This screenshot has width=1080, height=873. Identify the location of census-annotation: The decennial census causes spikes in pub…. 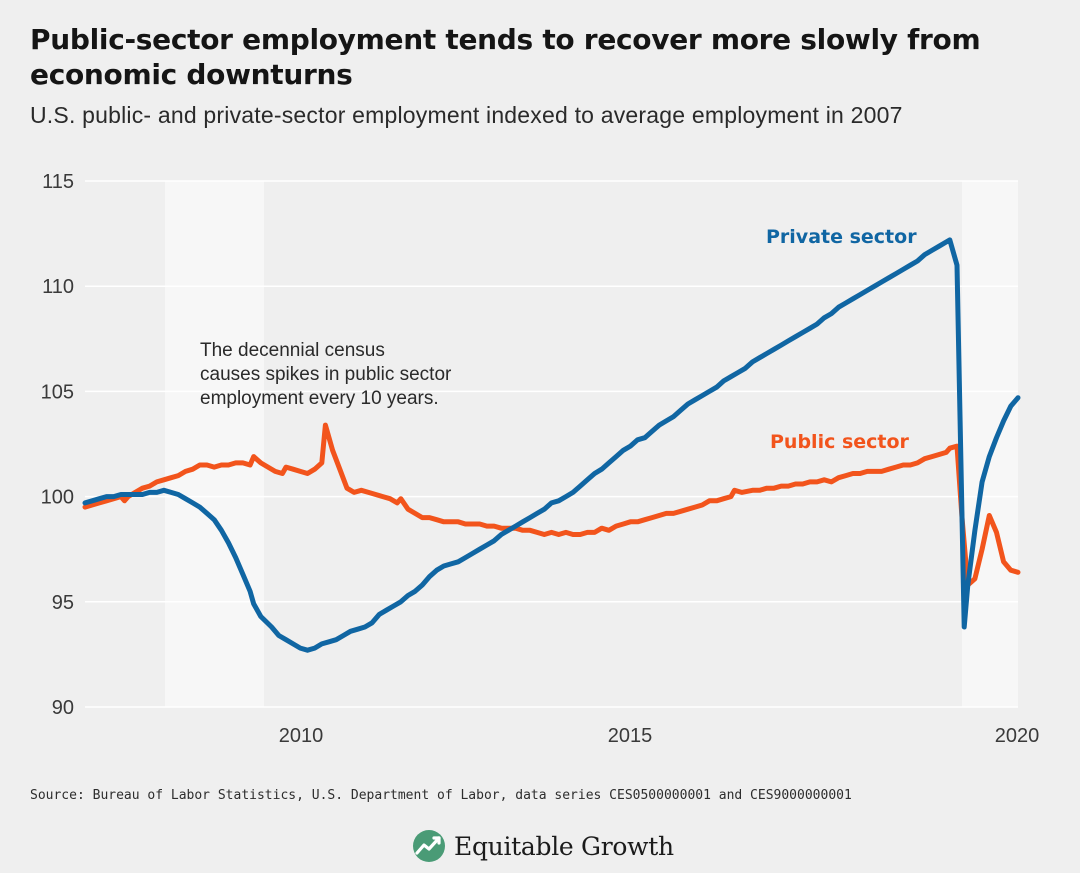
(326, 374).